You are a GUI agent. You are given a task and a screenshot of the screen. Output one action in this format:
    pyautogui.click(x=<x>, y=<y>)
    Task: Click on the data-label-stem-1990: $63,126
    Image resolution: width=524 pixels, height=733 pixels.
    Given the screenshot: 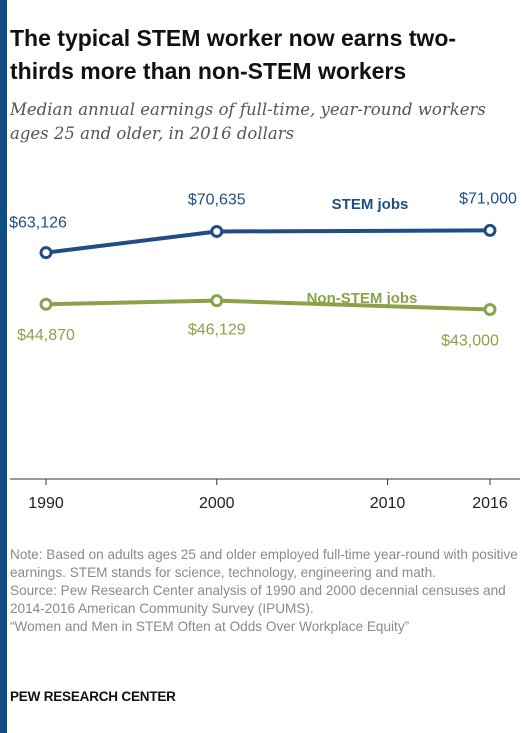 What is the action you would take?
    pyautogui.click(x=38, y=223)
    